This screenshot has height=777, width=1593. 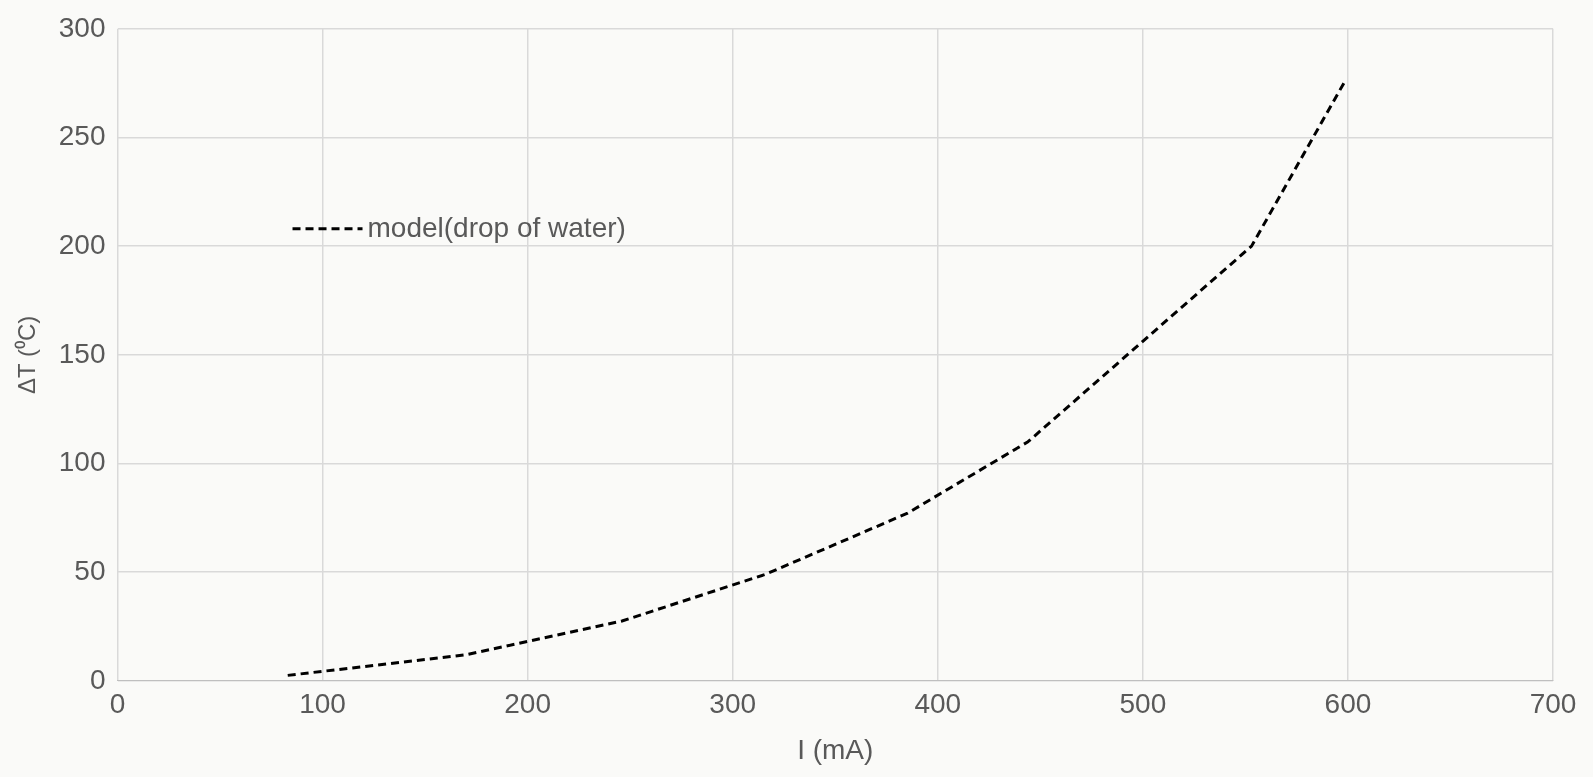 What do you see at coordinates (496, 227) in the screenshot?
I see `legend-label: model(drop of water)` at bounding box center [496, 227].